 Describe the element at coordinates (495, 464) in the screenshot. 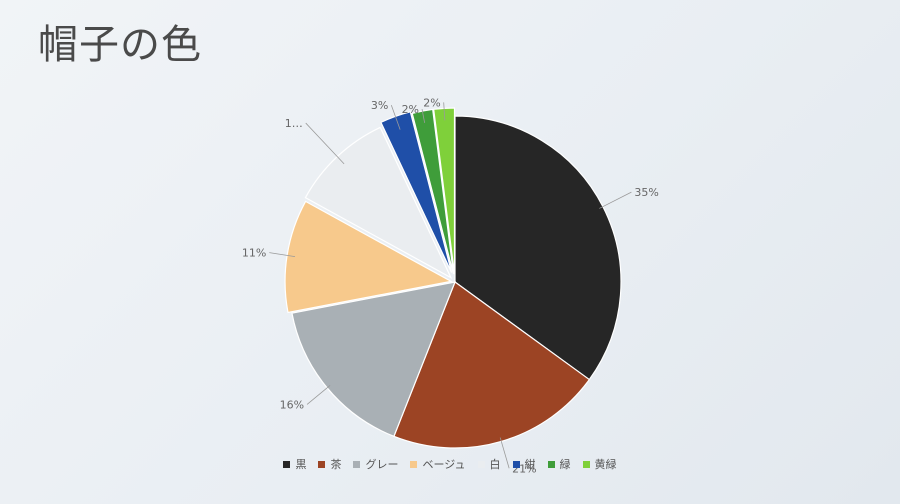

I see `legend-label: 白` at that location.